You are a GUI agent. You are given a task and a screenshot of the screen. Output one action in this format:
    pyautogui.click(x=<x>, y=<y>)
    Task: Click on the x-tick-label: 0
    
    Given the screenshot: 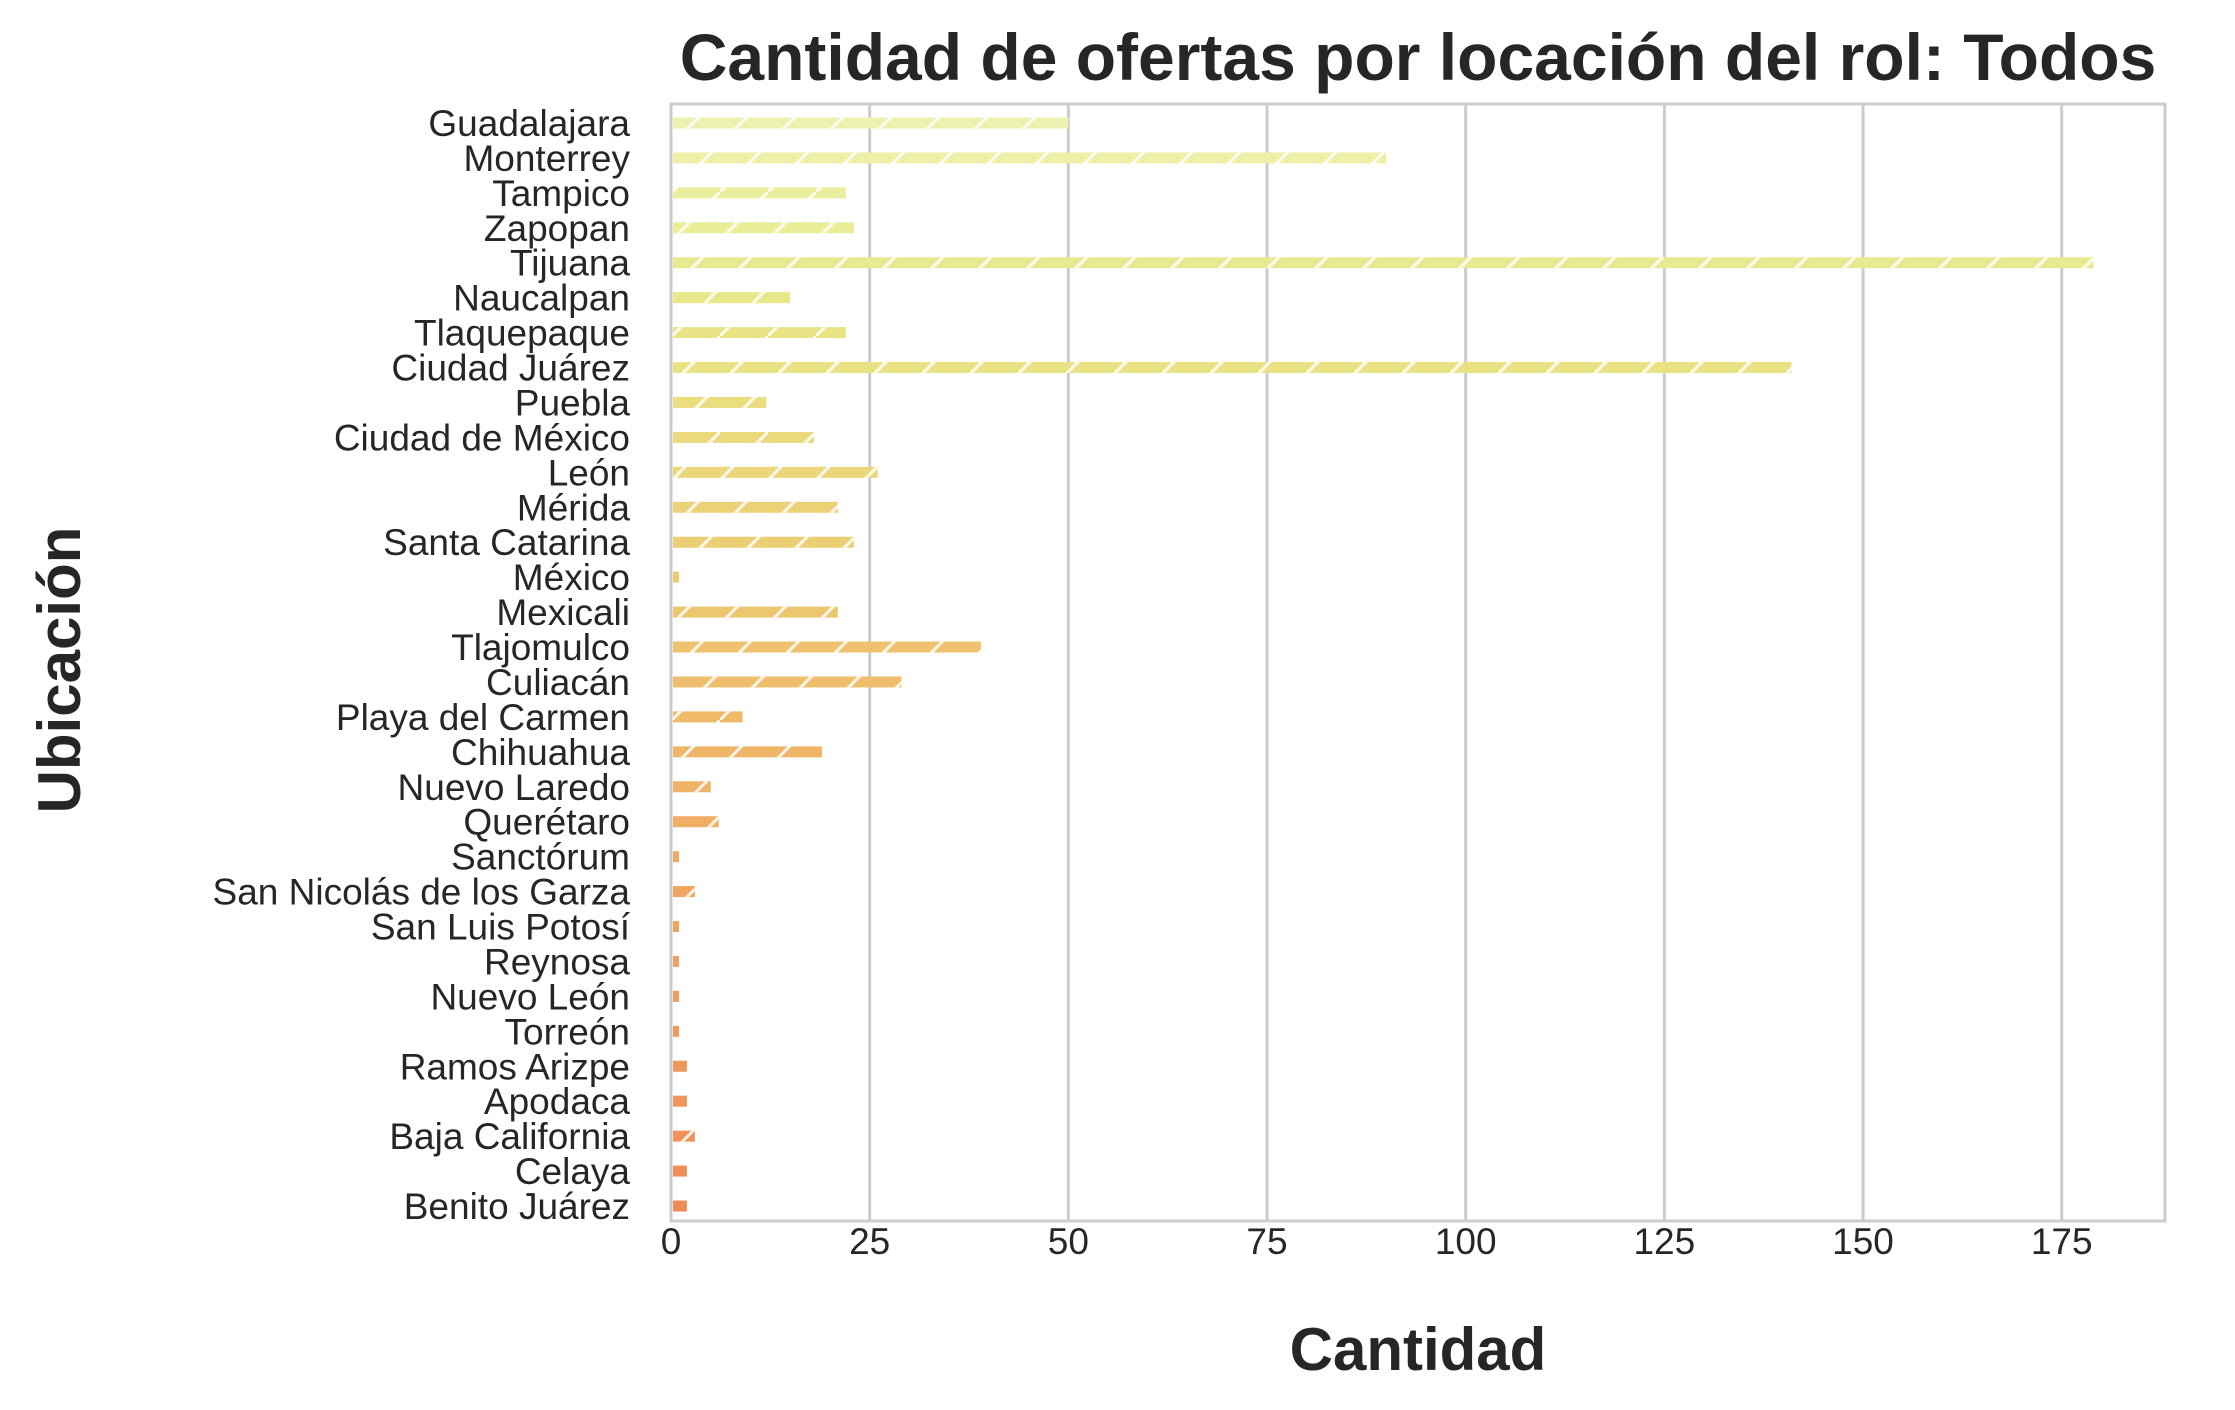 What is the action you would take?
    pyautogui.click(x=671, y=1241)
    